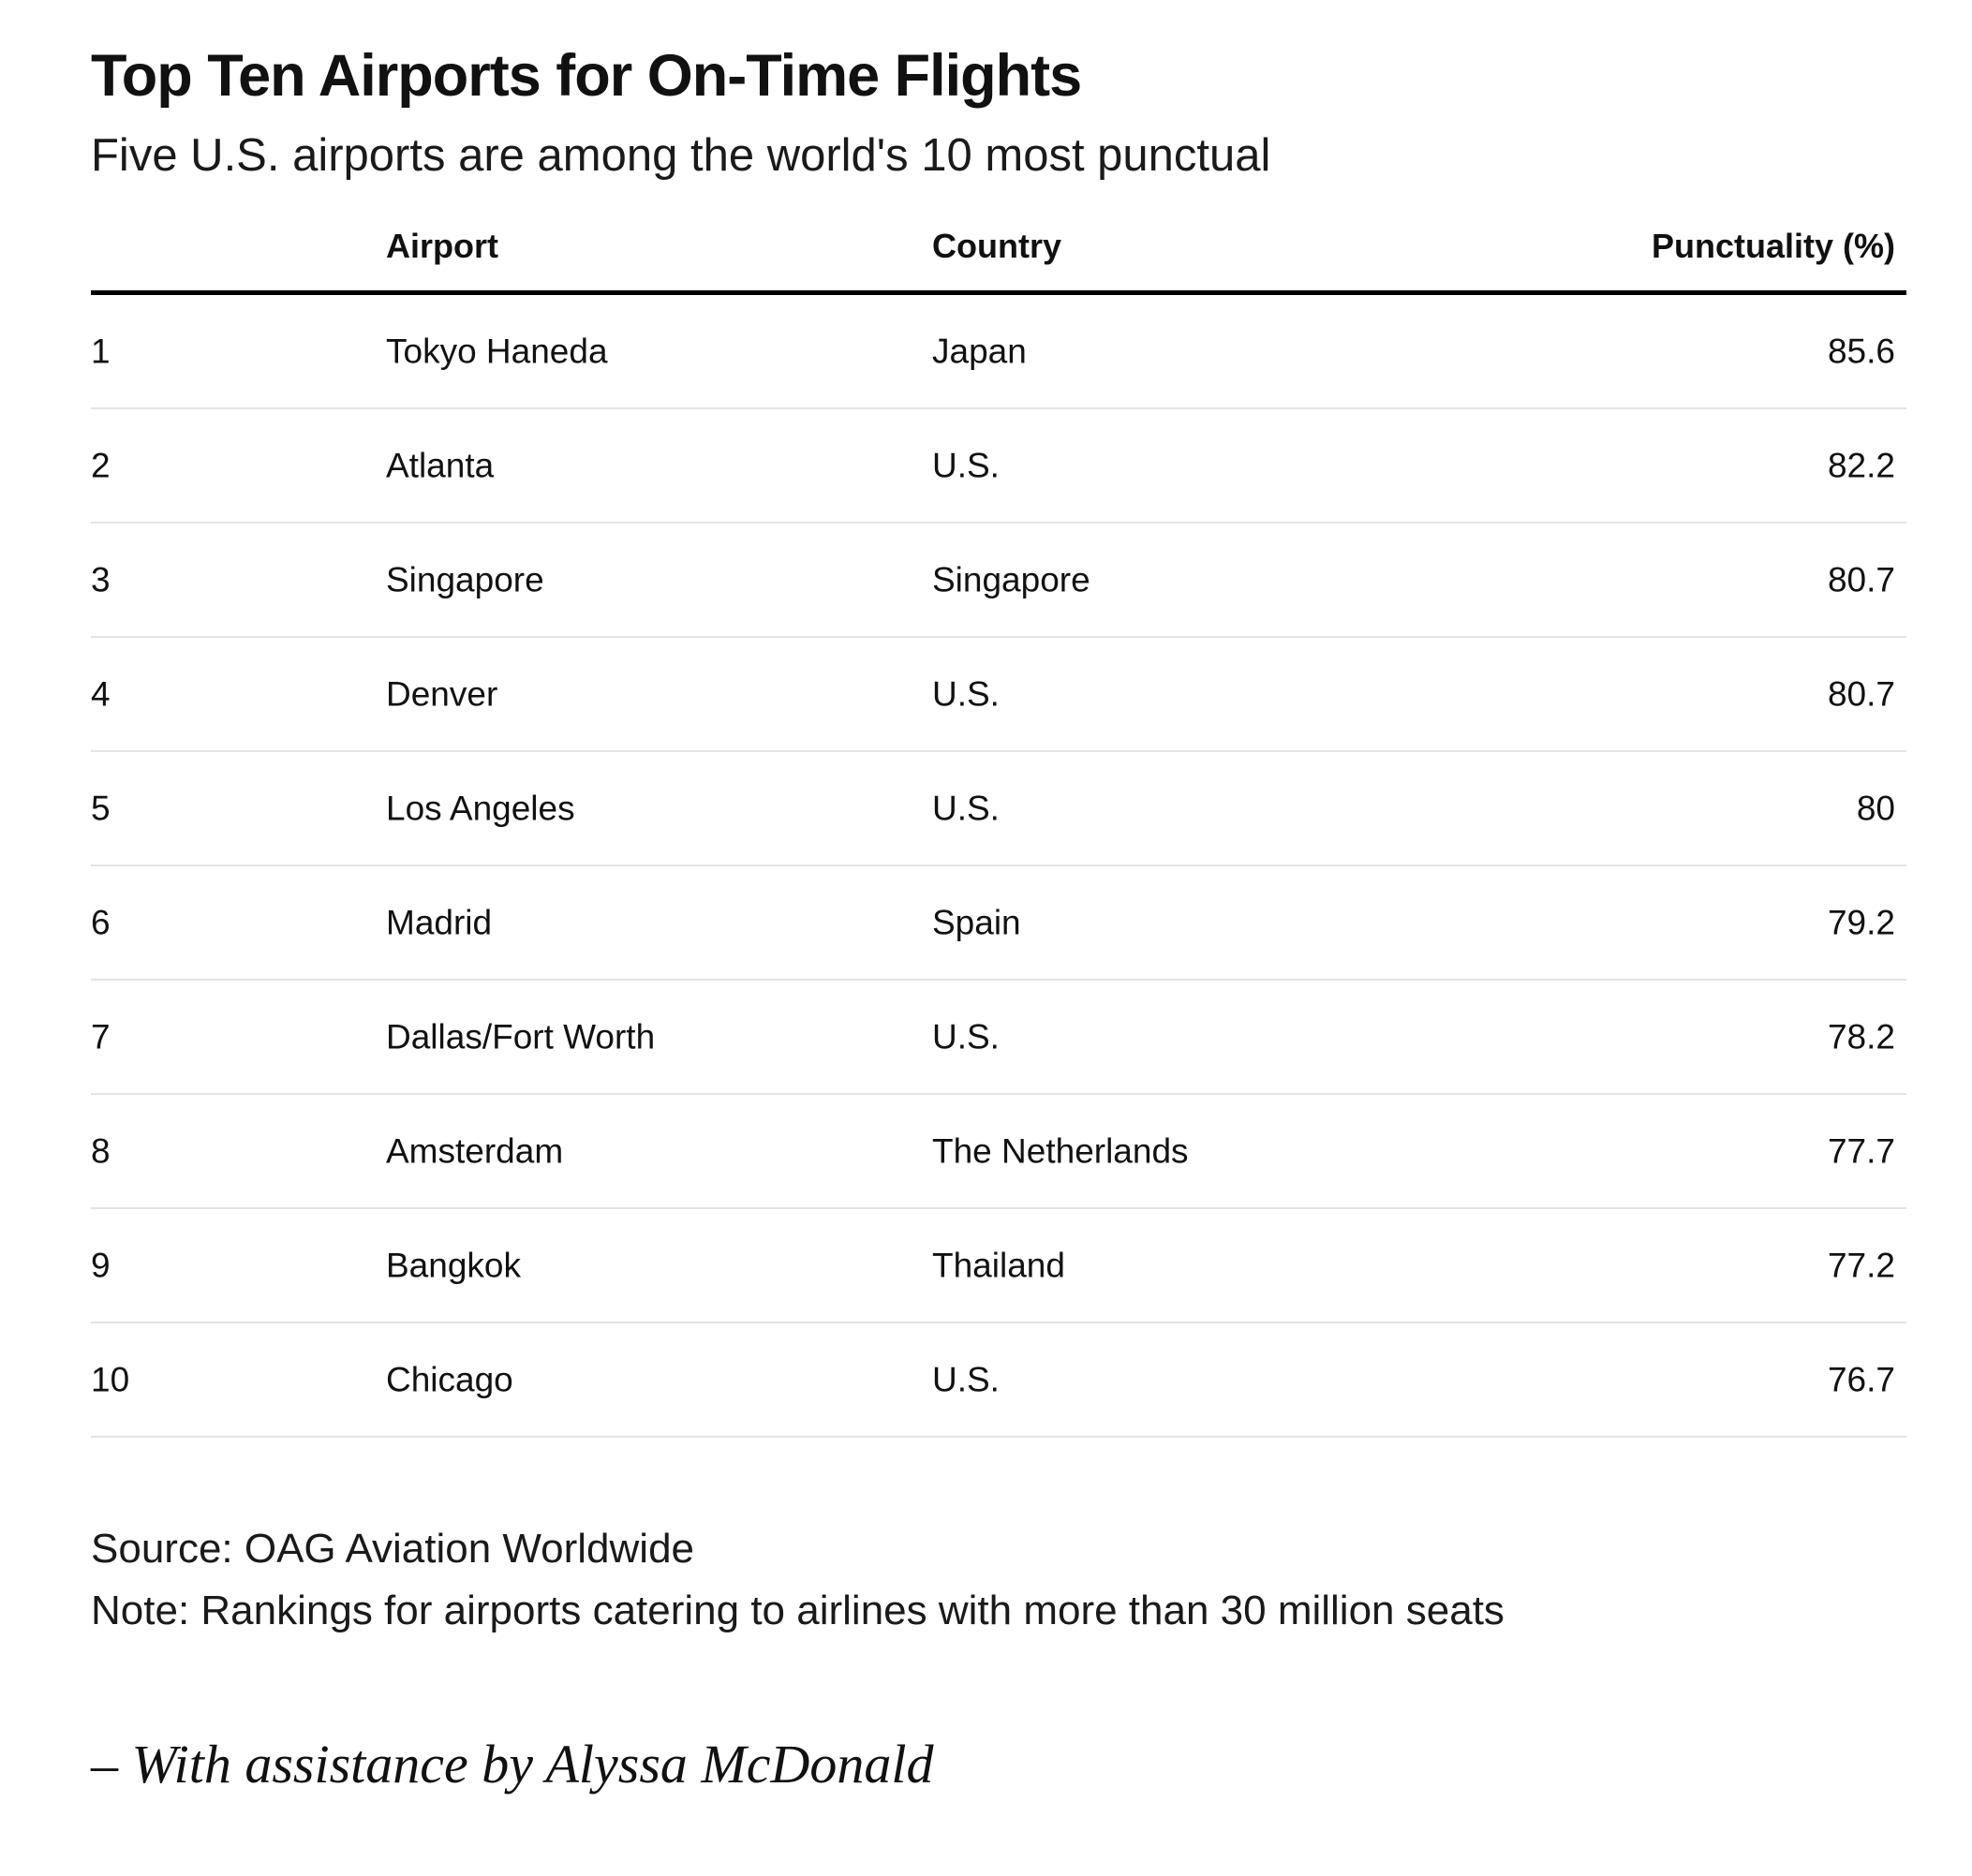 The image size is (1972, 1876). What do you see at coordinates (497, 351) in the screenshot?
I see `airport-cell: Tokyo Haneda` at bounding box center [497, 351].